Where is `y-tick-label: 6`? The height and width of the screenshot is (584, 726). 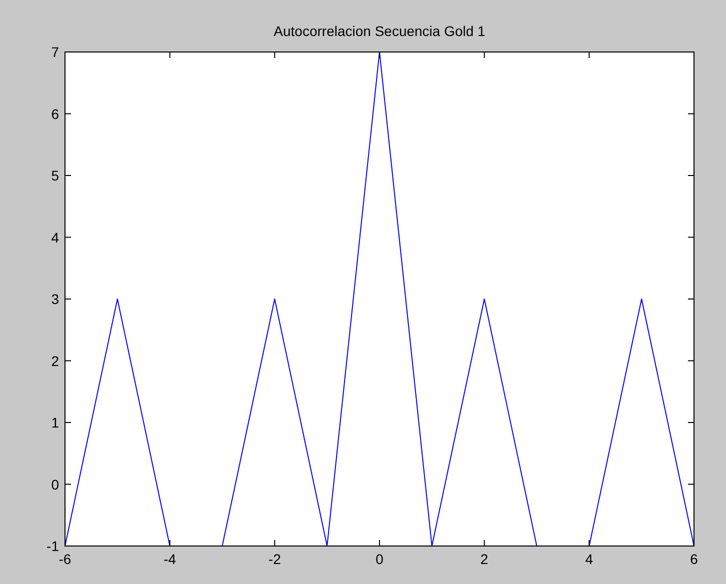 y-tick-label: 6 is located at coordinates (55, 114).